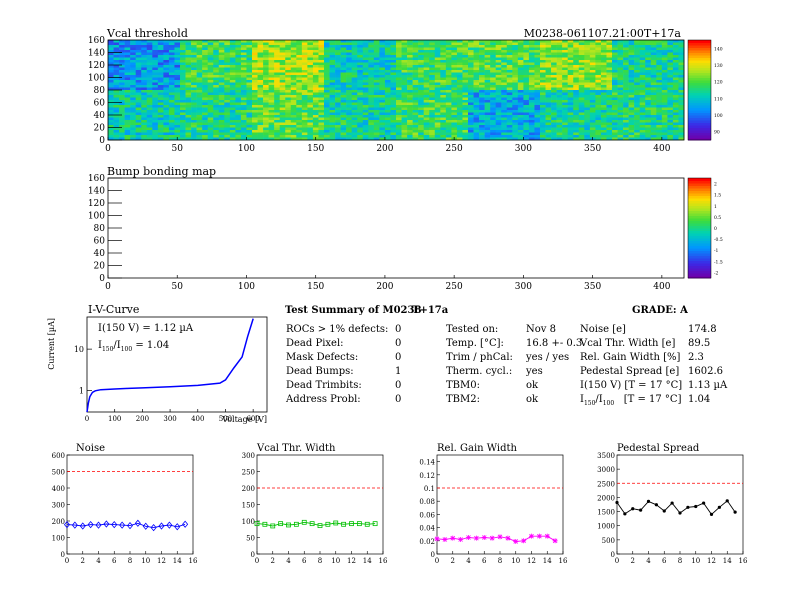 Image resolution: width=792 pixels, height=612 pixels. Describe the element at coordinates (83, 561) in the screenshot. I see `x-tick-label: 2` at that location.